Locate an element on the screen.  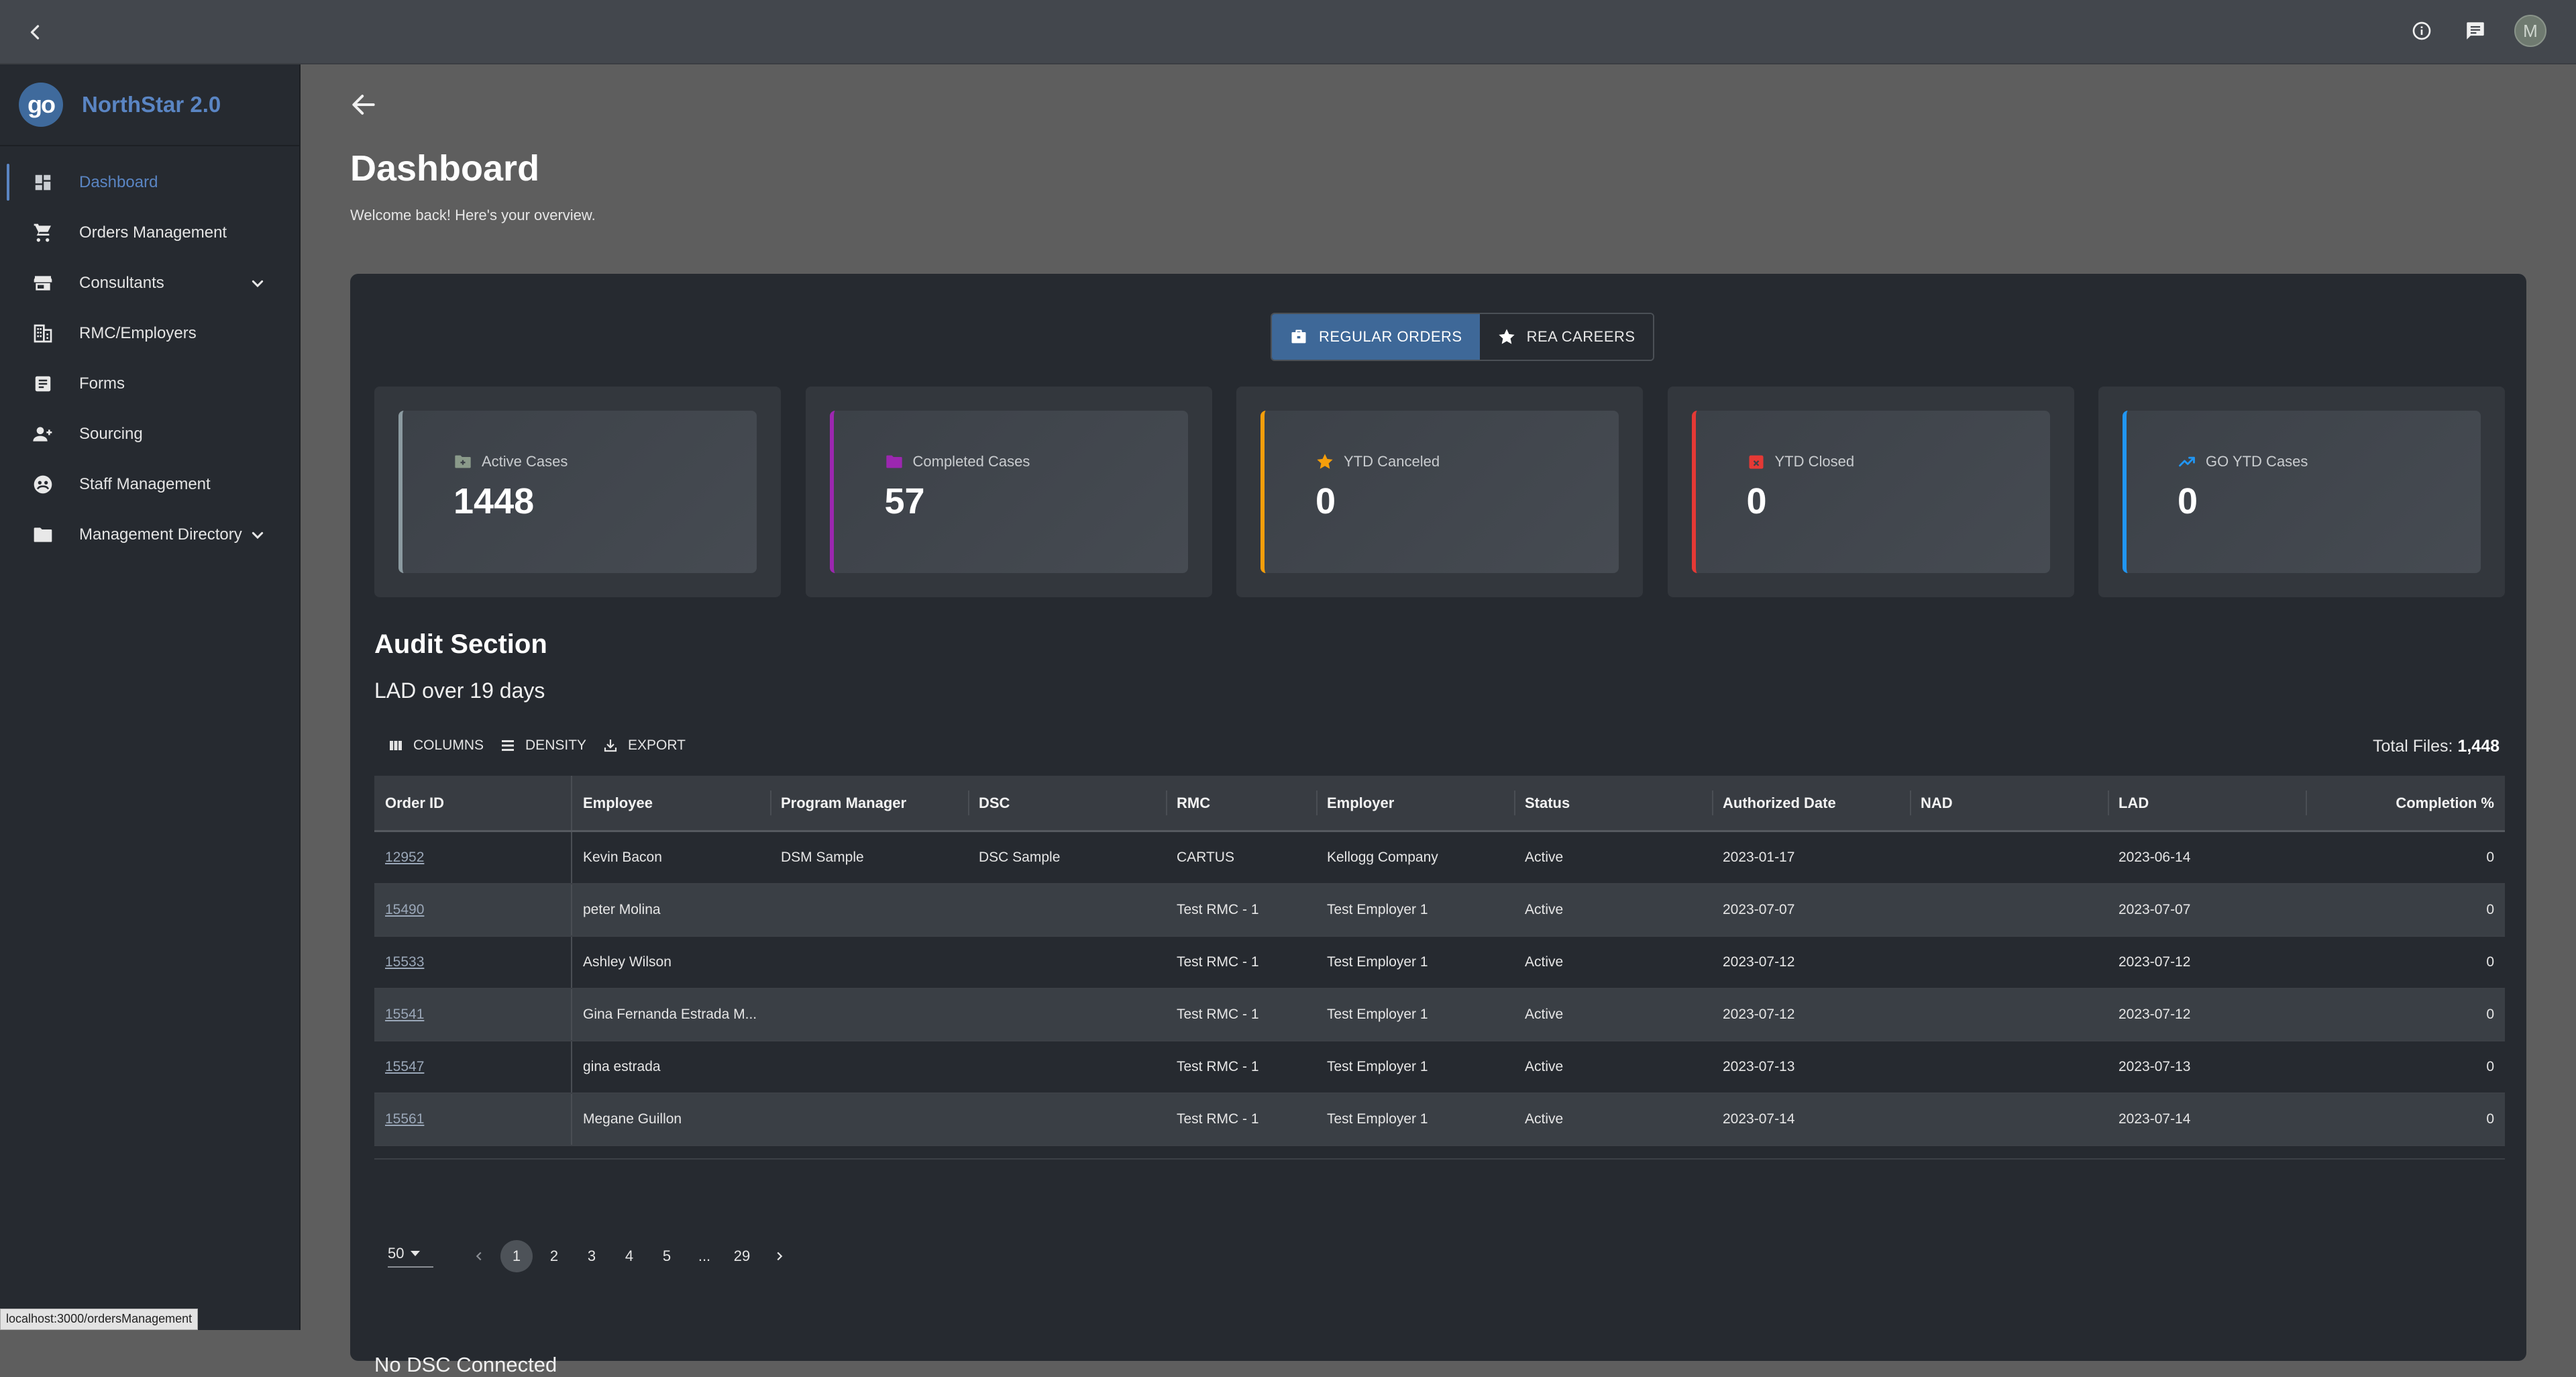
column-header: Employee is located at coordinates (618, 802).